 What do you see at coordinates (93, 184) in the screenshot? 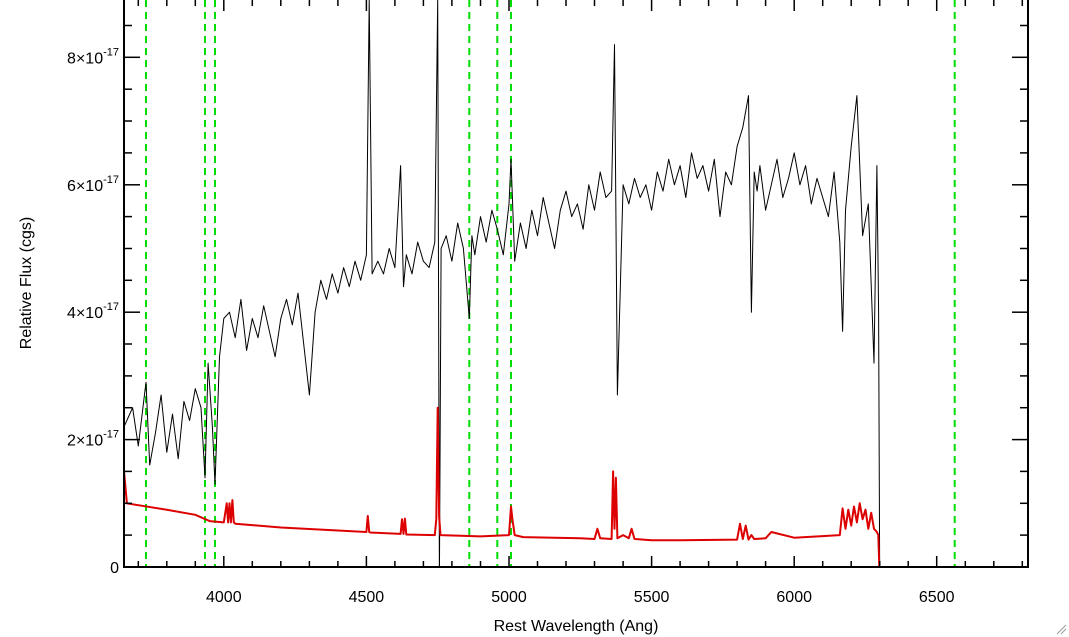
I see `y-tick-label-6×10^-17: 6×10⁻¹⁷` at bounding box center [93, 184].